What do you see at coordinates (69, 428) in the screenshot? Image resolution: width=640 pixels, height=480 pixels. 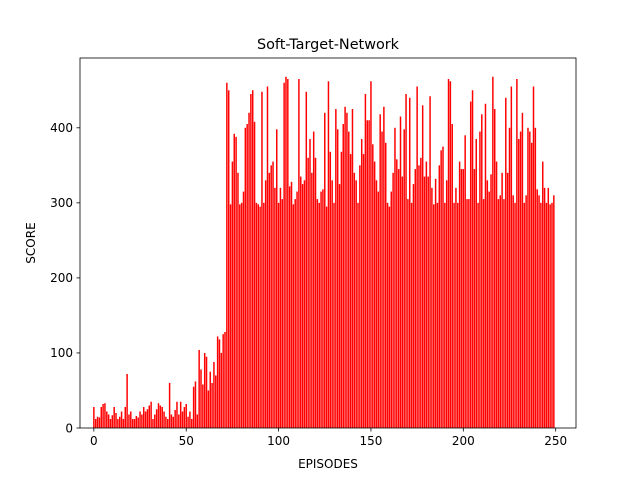 I see `y-tick-label: 0` at bounding box center [69, 428].